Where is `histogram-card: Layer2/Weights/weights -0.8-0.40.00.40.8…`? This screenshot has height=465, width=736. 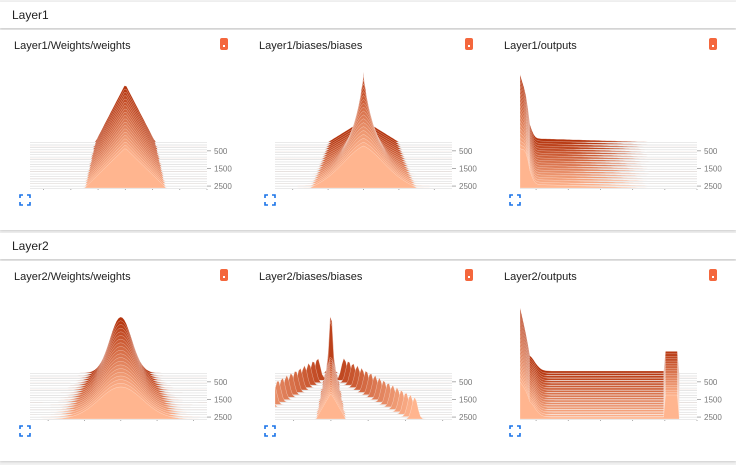 histogram-card: Layer2/Weights/weights -0.8-0.40.00.40.8… is located at coordinates (122, 361).